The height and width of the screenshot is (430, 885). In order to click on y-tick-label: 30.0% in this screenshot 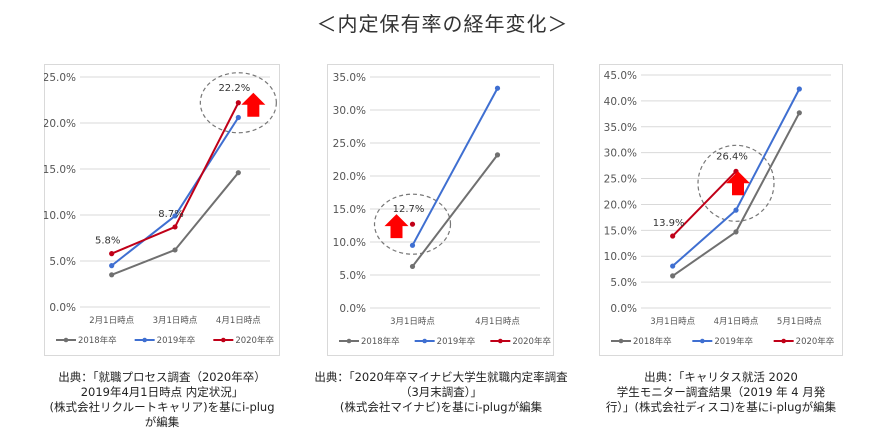, I will do `click(349, 111)`.